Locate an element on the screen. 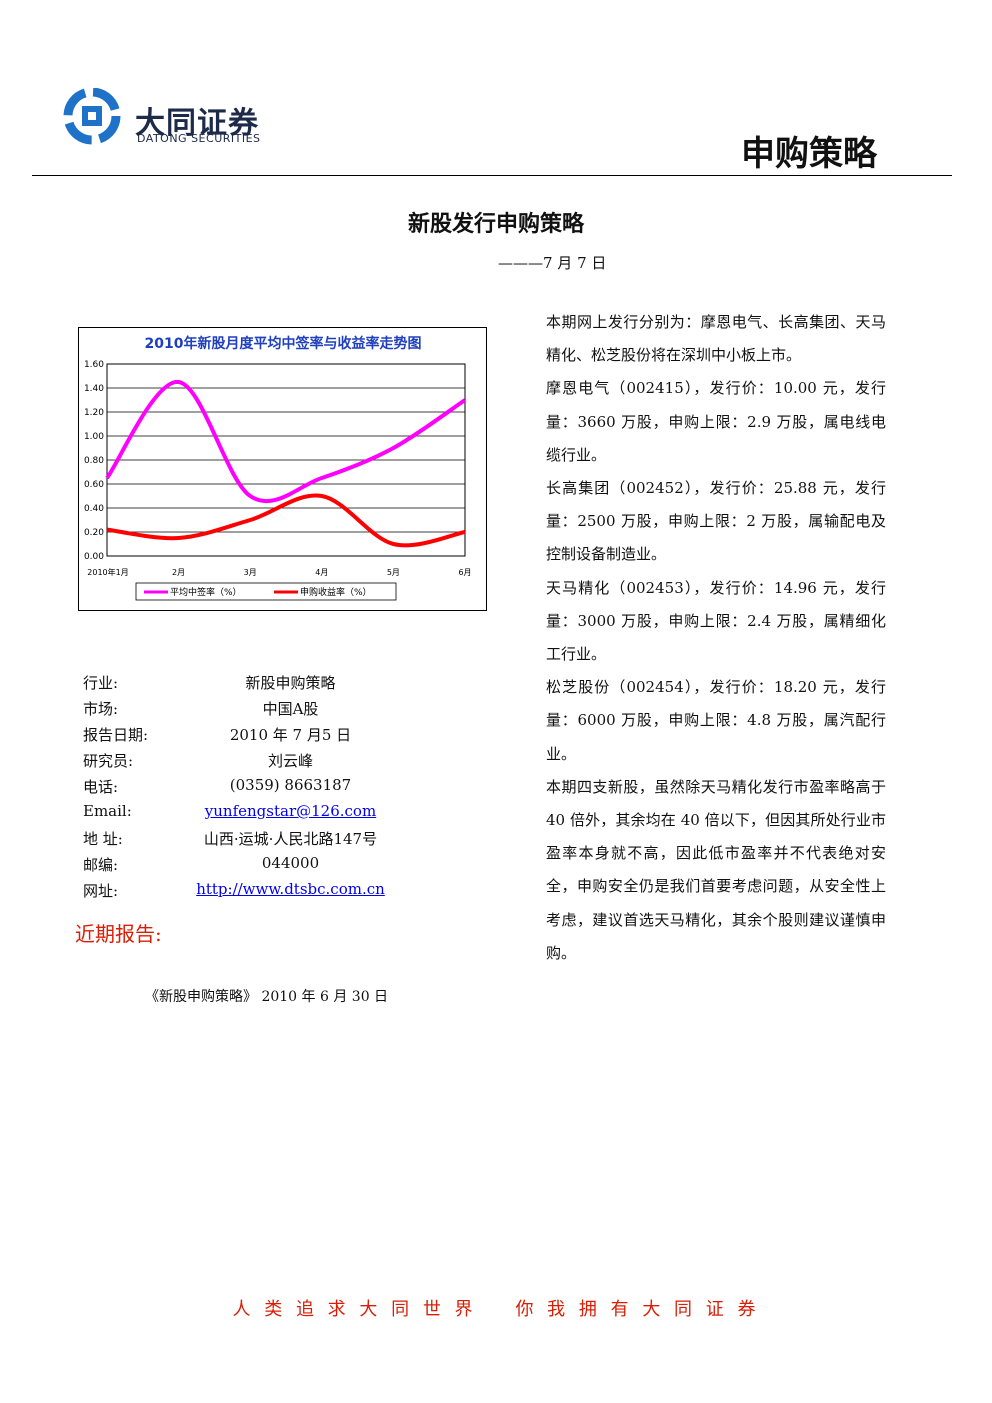 The image size is (992, 1403). info-row: 地 址: 山西·运城·人民北路147号 is located at coordinates (243, 841).